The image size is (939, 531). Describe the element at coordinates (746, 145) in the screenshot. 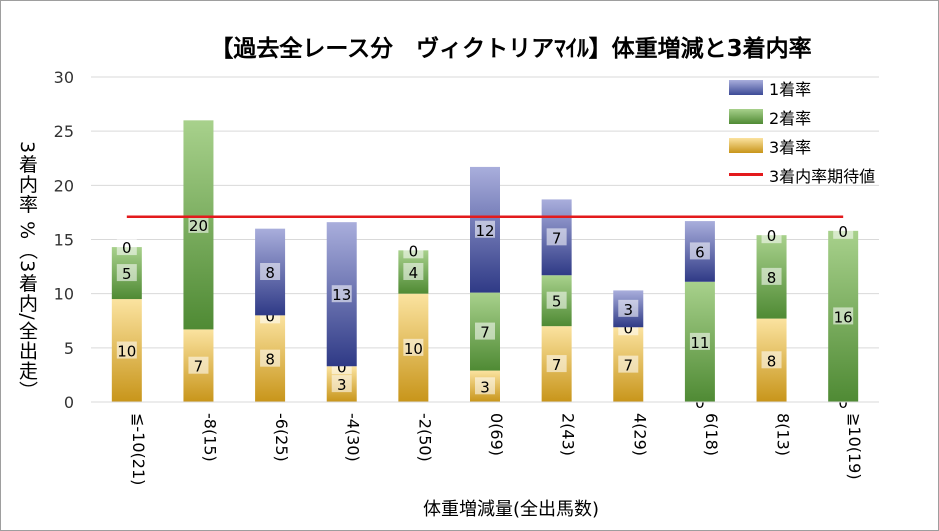

I see `legend-swatch-3rd` at that location.